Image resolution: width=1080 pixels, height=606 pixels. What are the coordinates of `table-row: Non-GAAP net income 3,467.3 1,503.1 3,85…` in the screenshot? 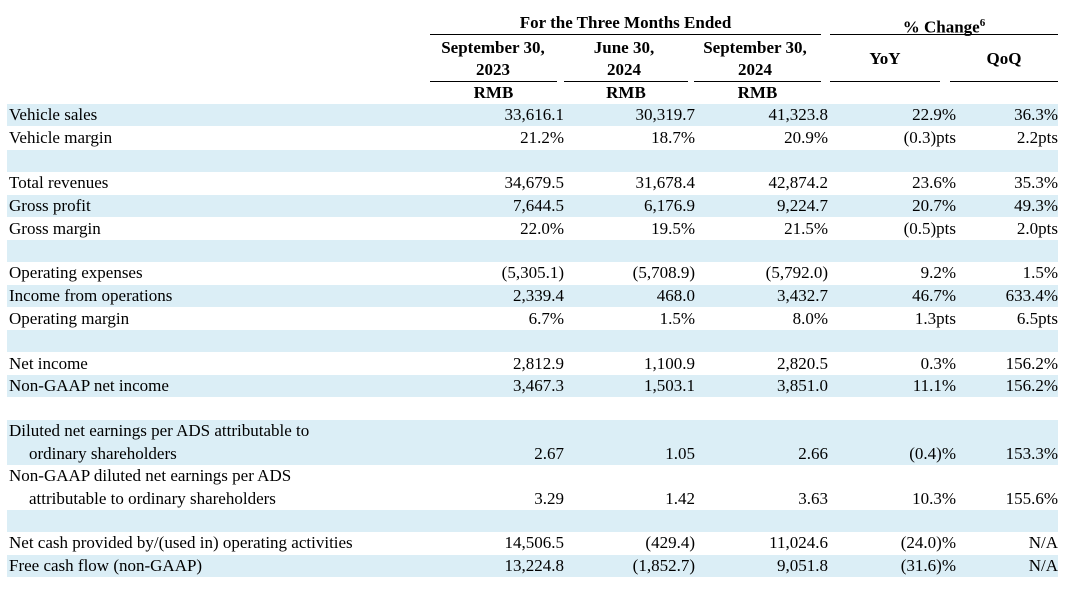 It's located at (532, 386).